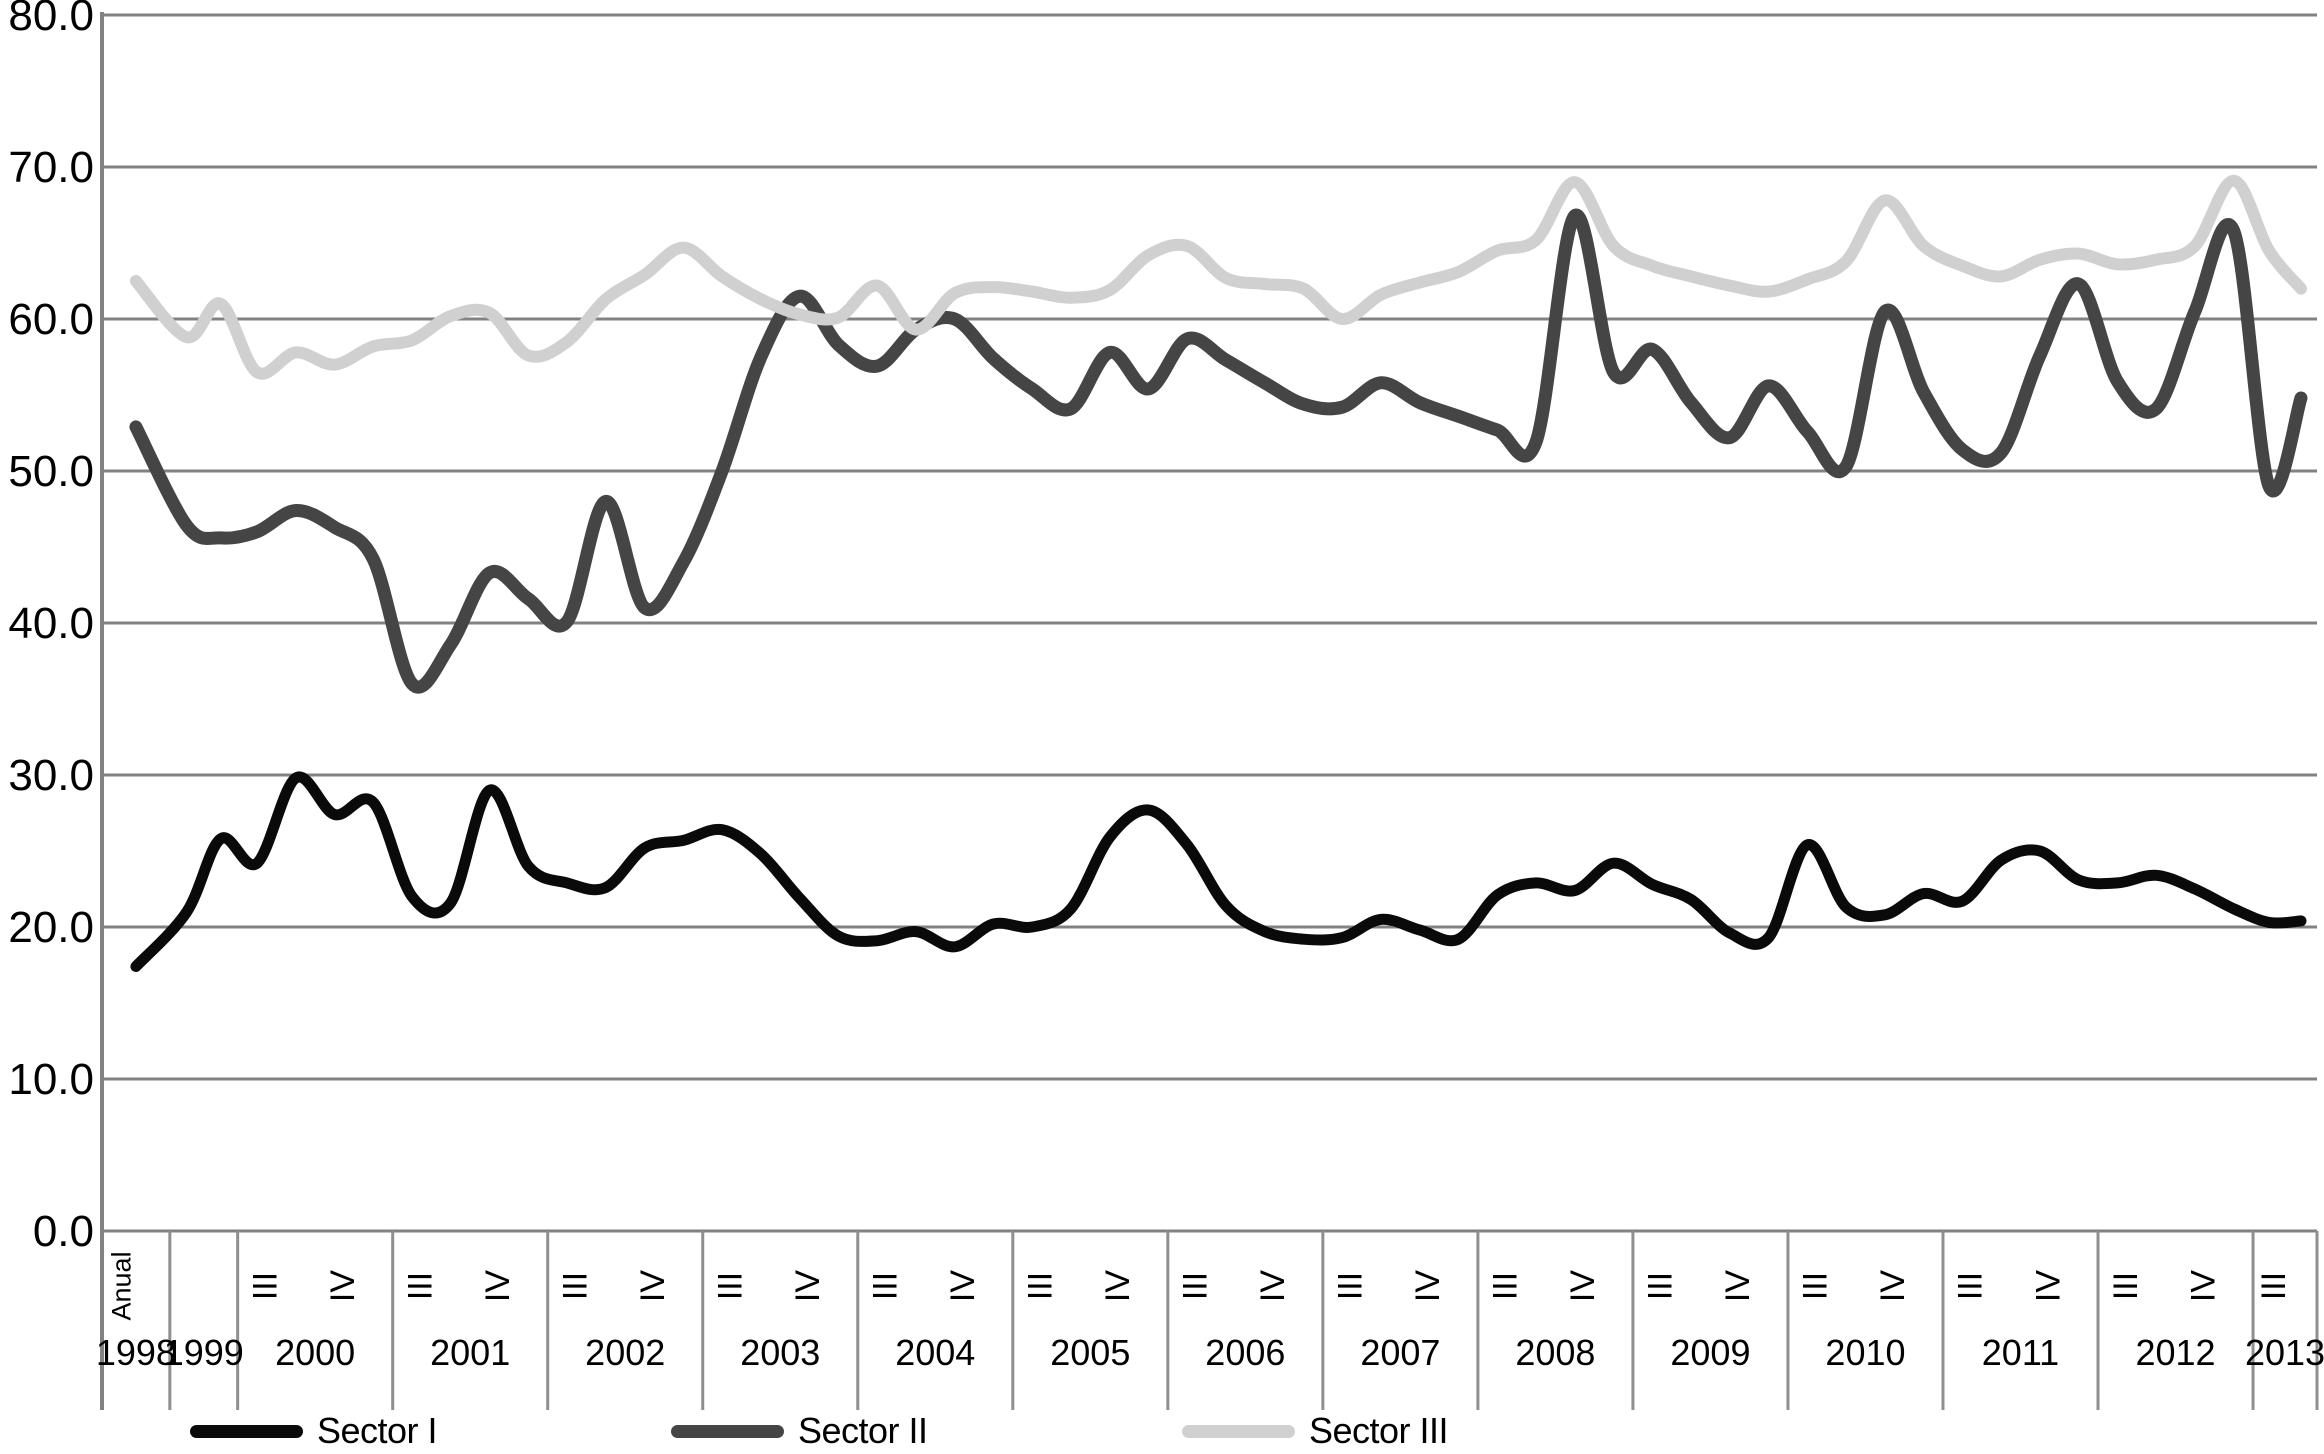 The height and width of the screenshot is (1454, 2324). What do you see at coordinates (377, 1430) in the screenshot?
I see `legend-label-sector-i: Sector I` at bounding box center [377, 1430].